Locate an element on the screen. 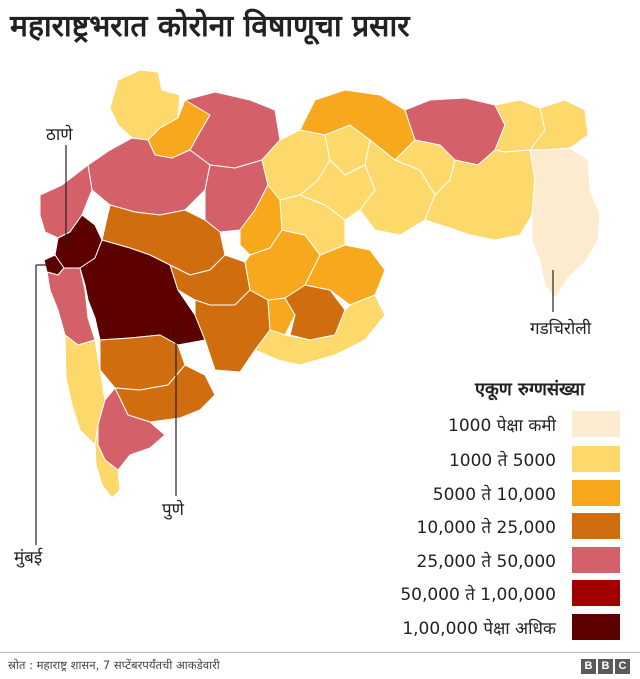  bbc-logo-letter: C is located at coordinates (622, 666).